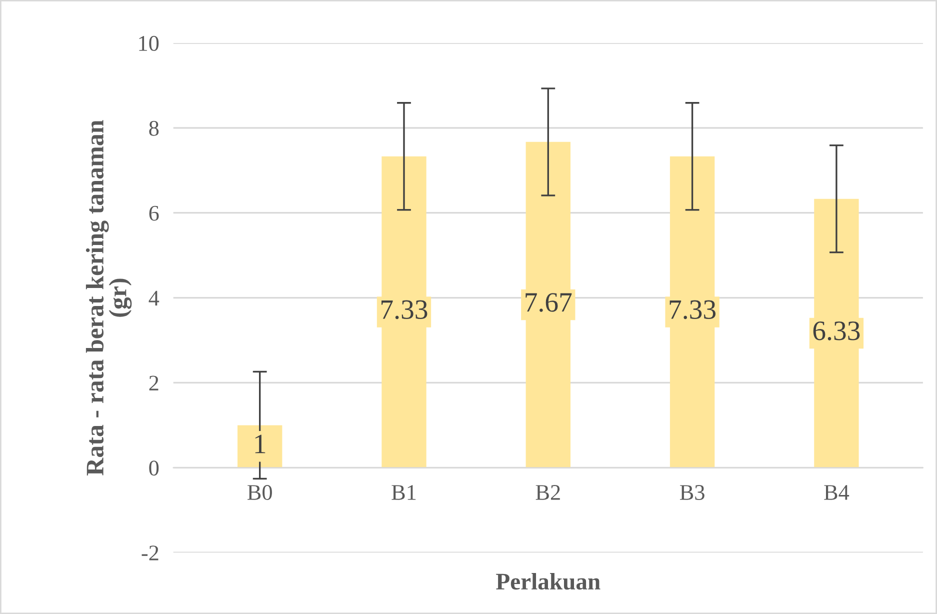  I want to click on x-tick-label: B4, so click(837, 492).